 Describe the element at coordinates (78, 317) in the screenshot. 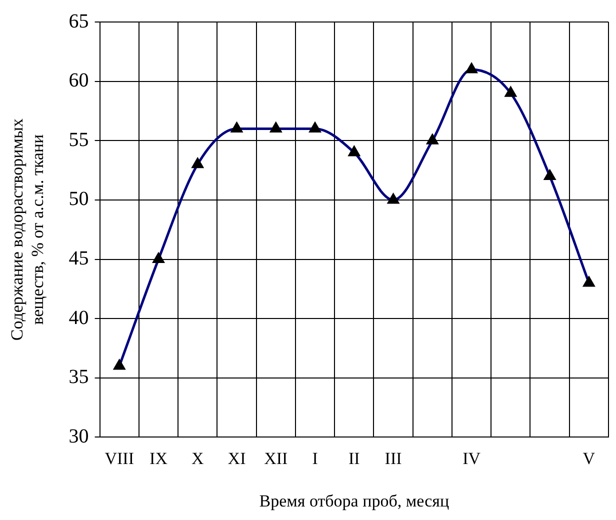

I see `y-tick-label: 40` at that location.